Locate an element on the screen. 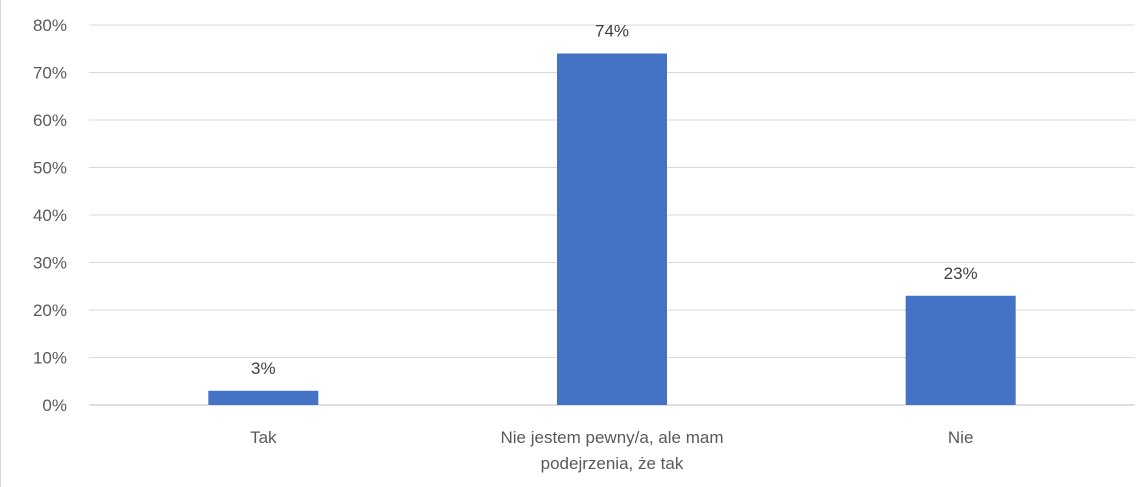 This screenshot has height=487, width=1147. category-label-line: podejrzenia, że tak is located at coordinates (612, 463).